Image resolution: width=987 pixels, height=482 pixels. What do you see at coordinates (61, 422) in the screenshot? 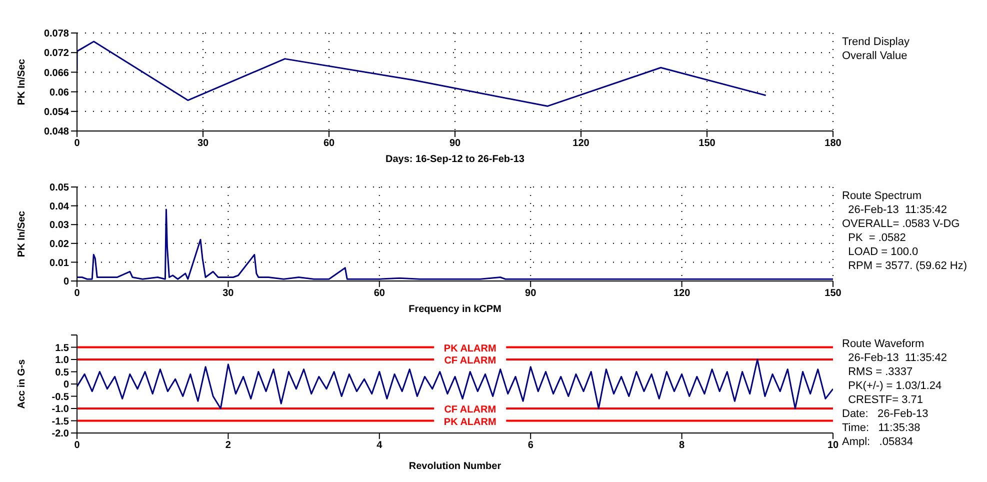
I see `y-tick-label: -1.5` at bounding box center [61, 422].